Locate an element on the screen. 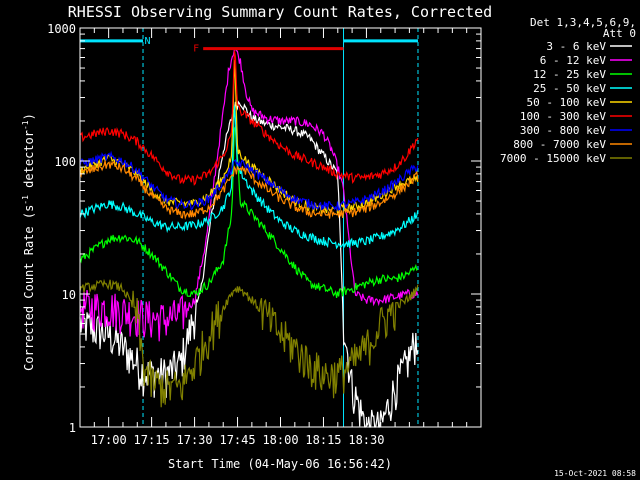  legend-label: 3 - 6 keV is located at coordinates (576, 46).